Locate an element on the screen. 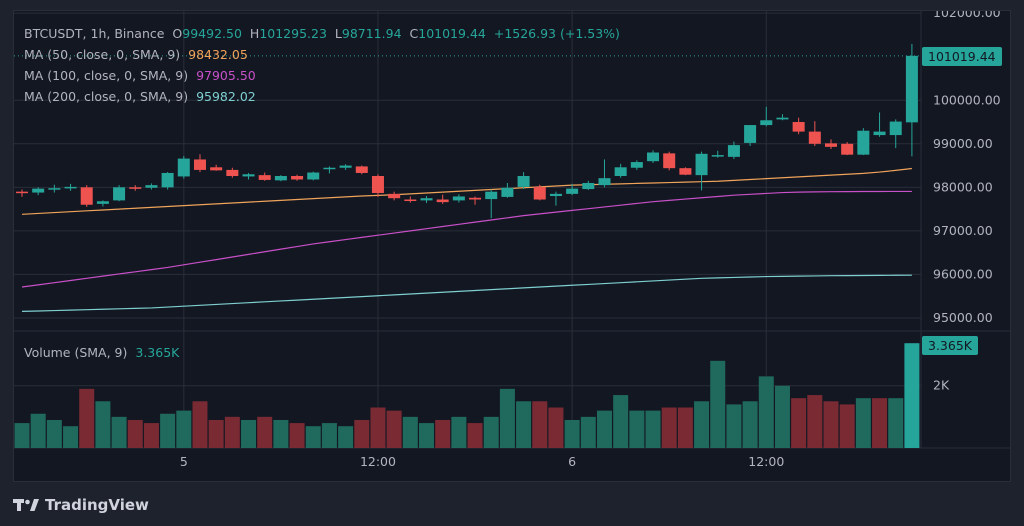 This screenshot has width=1024, height=526. ma100-value: 97905.50 is located at coordinates (226, 75).